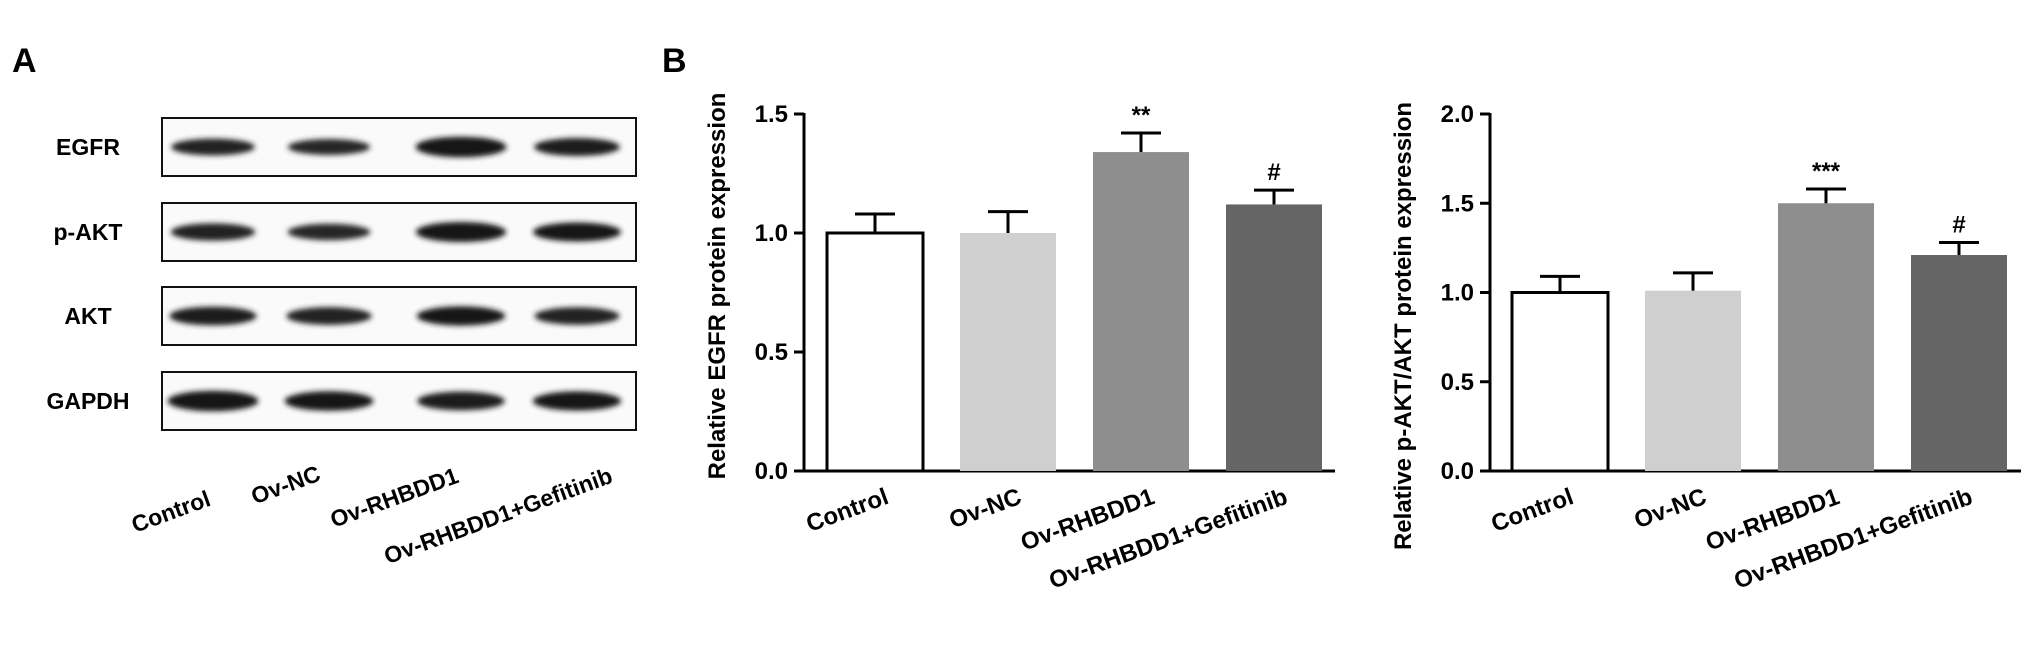 The image size is (2031, 671). Describe the element at coordinates (1826, 171) in the screenshot. I see `significance-mark: ***` at that location.